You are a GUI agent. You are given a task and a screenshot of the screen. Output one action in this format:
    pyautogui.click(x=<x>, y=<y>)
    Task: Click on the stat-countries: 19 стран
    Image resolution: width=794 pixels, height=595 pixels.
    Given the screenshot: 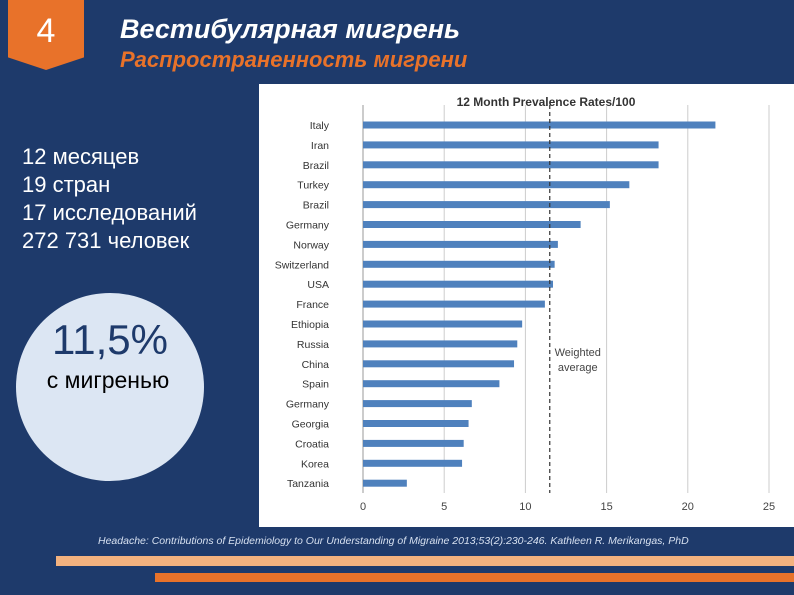 What is the action you would take?
    pyautogui.click(x=66, y=184)
    